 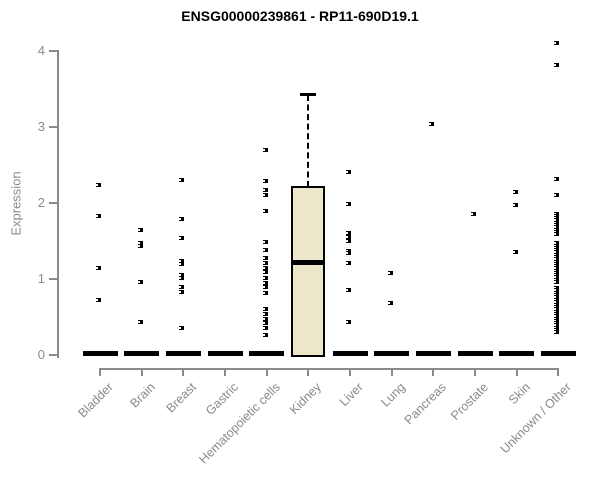 I want to click on y-axis-tick-label: 0, so click(x=41, y=354).